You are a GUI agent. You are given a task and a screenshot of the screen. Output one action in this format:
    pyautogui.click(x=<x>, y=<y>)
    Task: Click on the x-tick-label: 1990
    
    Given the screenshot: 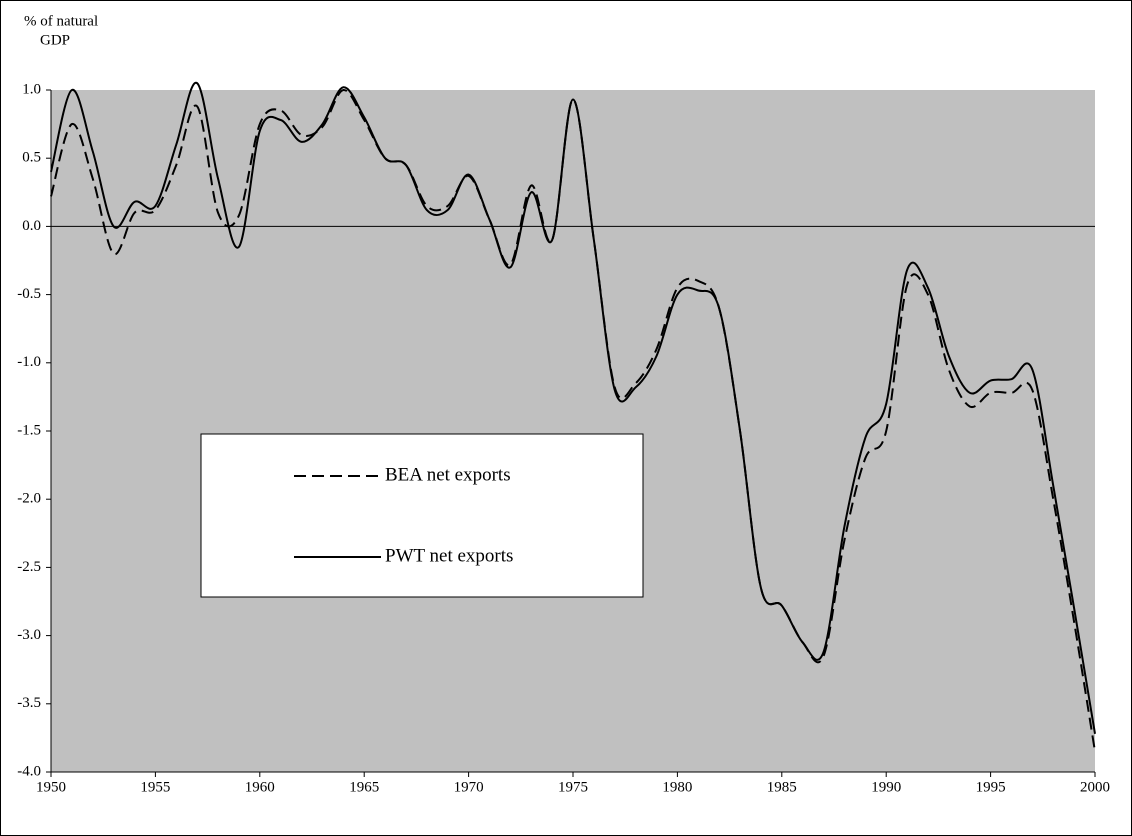 What is the action you would take?
    pyautogui.click(x=886, y=787)
    